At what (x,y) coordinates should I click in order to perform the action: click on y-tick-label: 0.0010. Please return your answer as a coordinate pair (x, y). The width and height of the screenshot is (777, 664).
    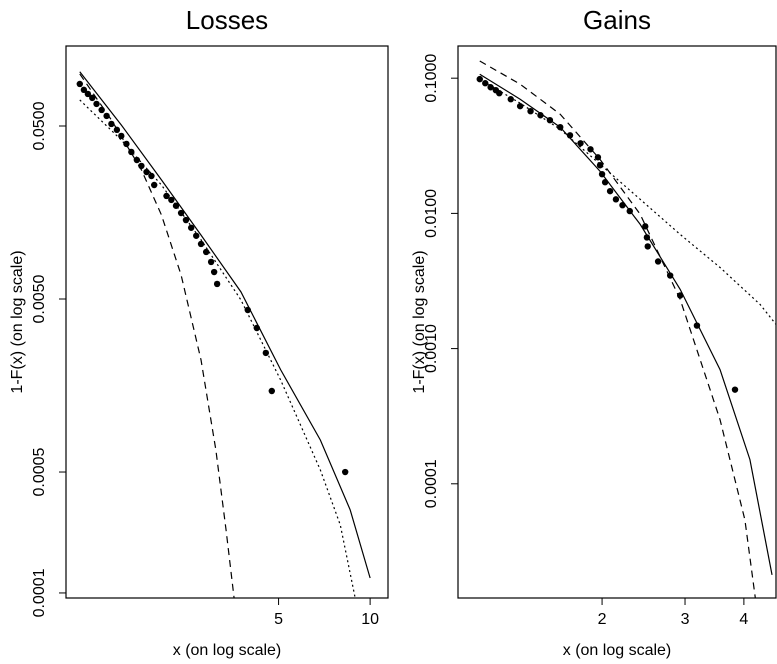
    Looking at the image, I should click on (431, 348).